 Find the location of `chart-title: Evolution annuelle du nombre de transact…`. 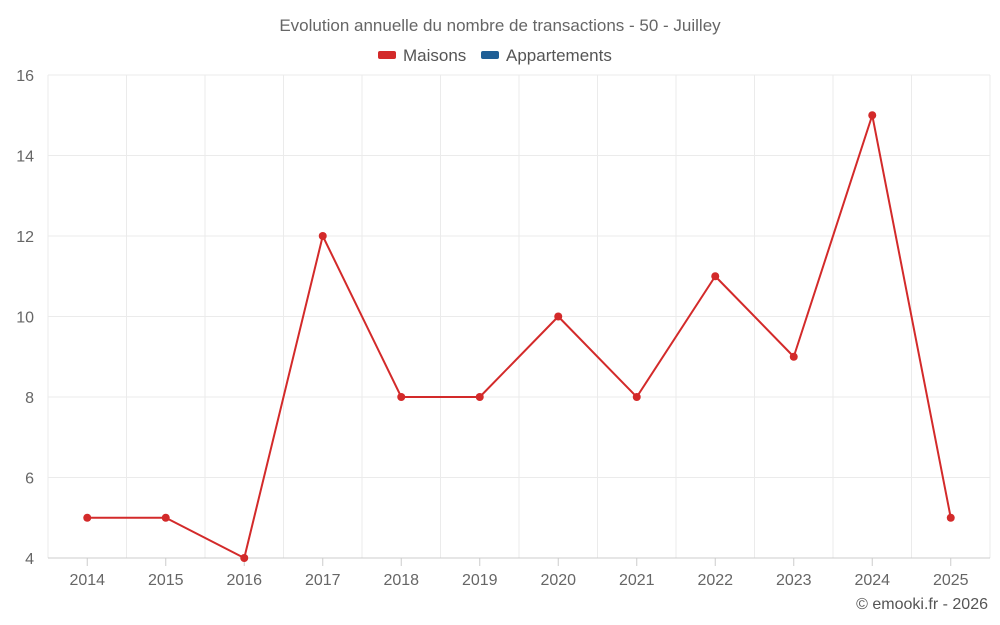

chart-title: Evolution annuelle du nombre de transact… is located at coordinates (500, 25).